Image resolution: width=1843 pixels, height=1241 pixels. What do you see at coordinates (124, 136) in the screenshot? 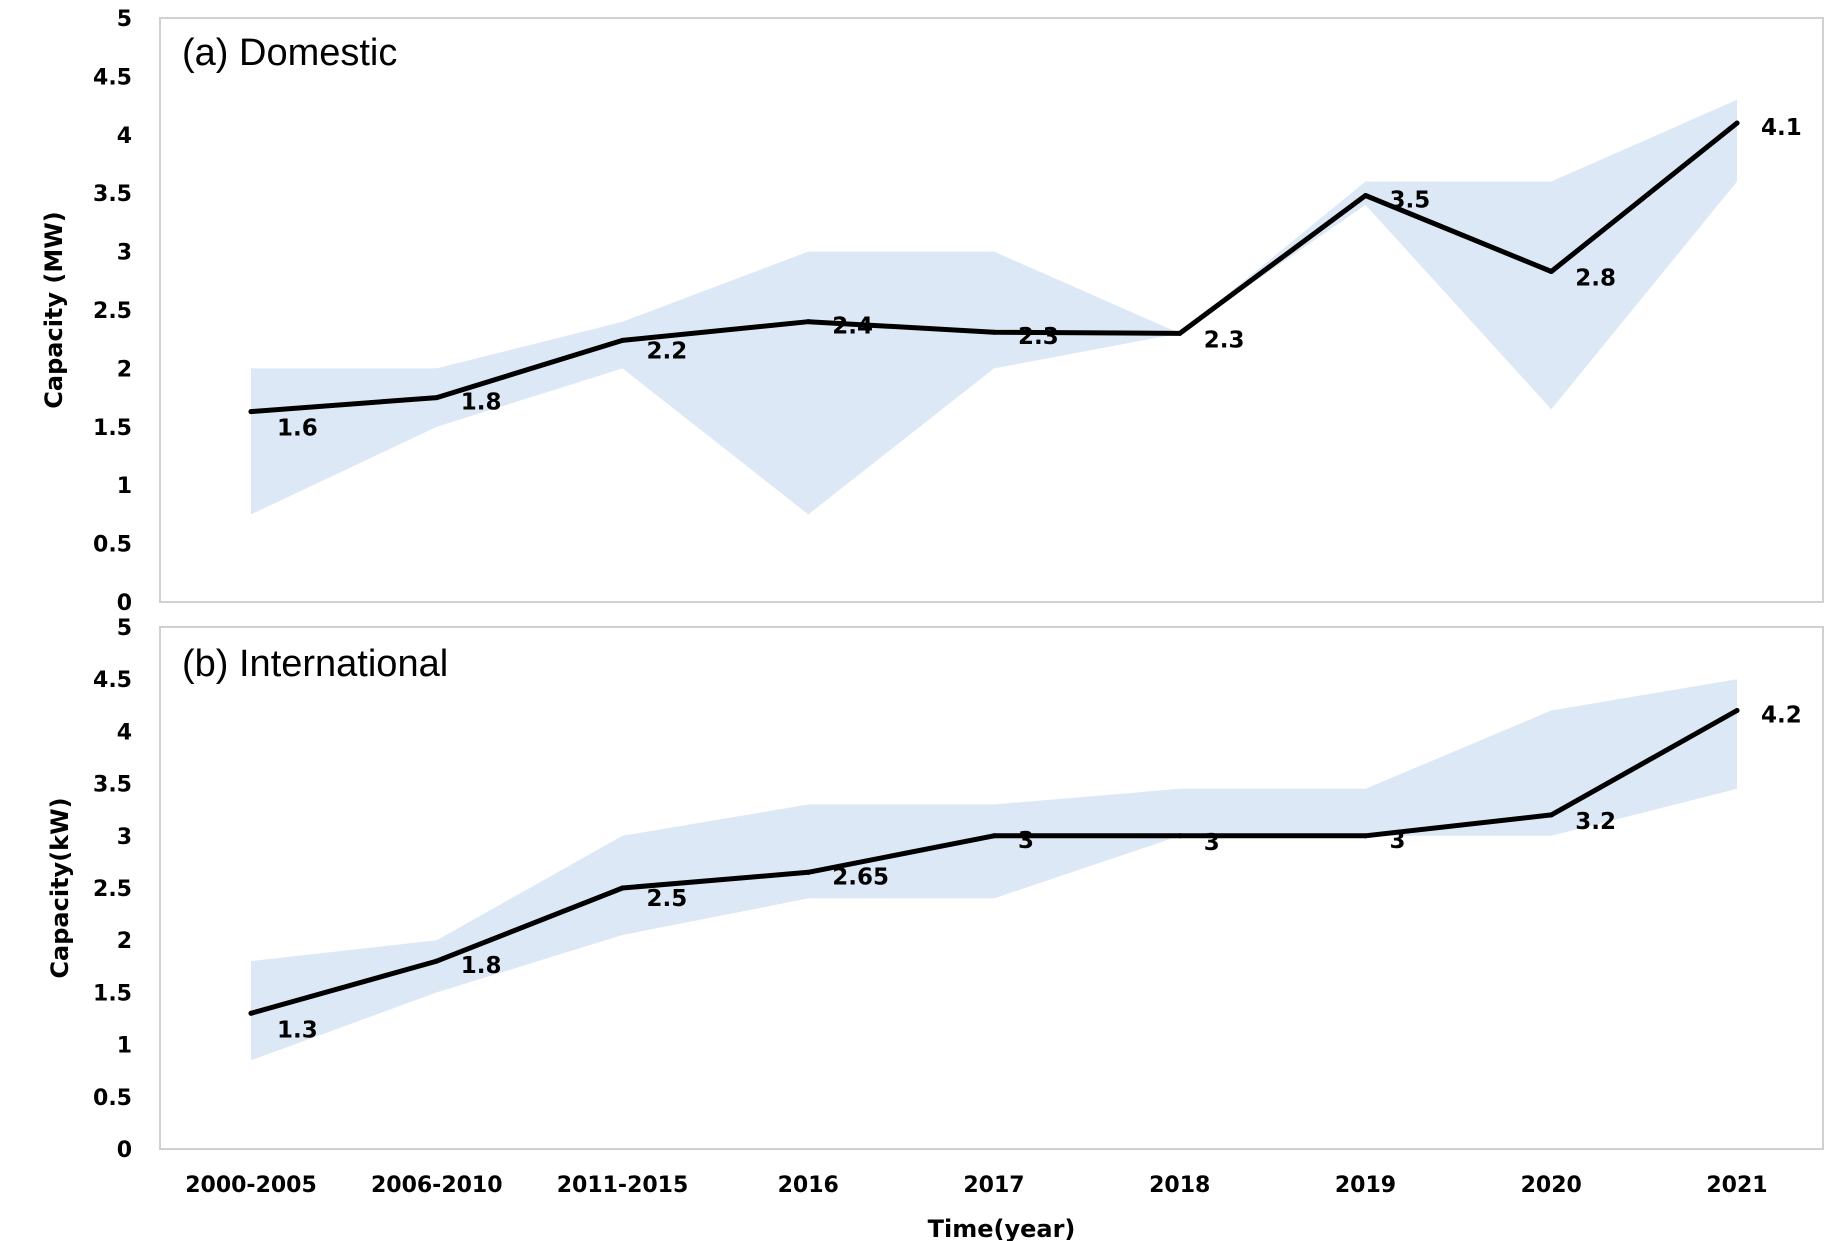
I see `domestic-y-tick-label: 4` at bounding box center [124, 136].